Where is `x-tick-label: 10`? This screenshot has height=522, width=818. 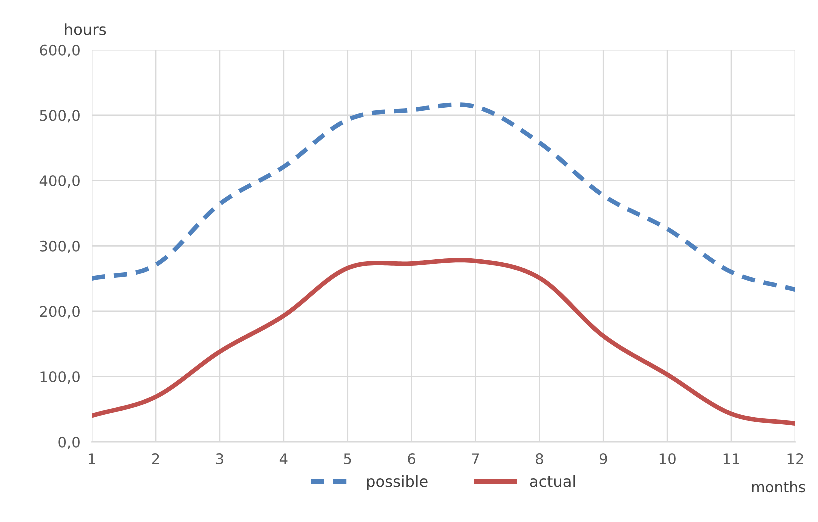 x-tick-label: 10 is located at coordinates (668, 459).